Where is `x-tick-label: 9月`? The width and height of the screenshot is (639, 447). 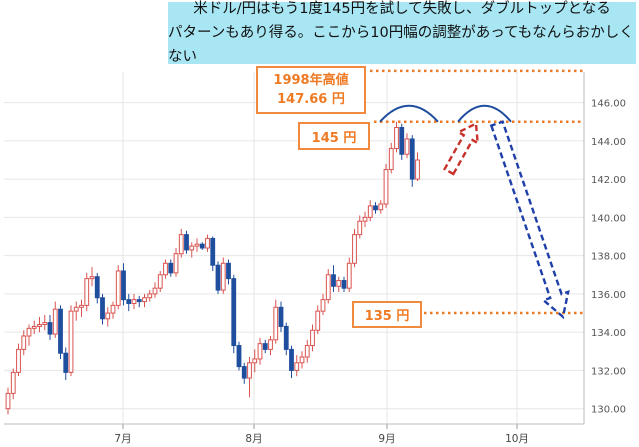 x-tick-label: 9月 is located at coordinates (386, 439).